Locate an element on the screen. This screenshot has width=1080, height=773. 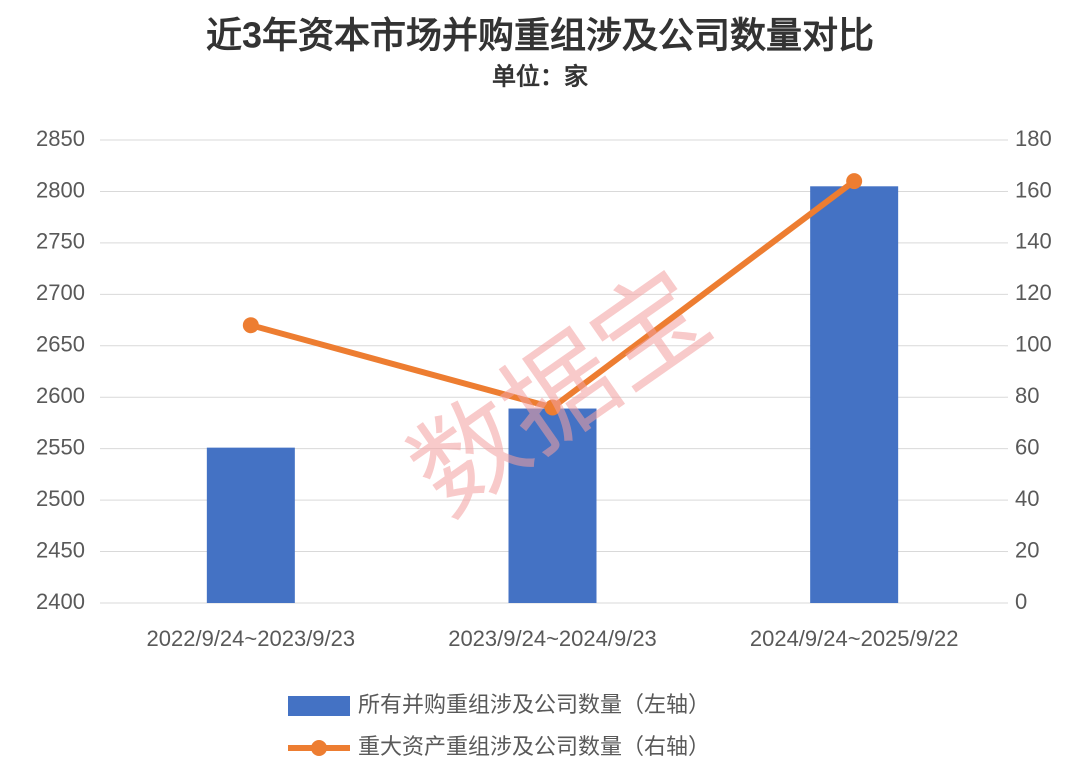
y2-tick-label: 180 is located at coordinates (1033, 138).